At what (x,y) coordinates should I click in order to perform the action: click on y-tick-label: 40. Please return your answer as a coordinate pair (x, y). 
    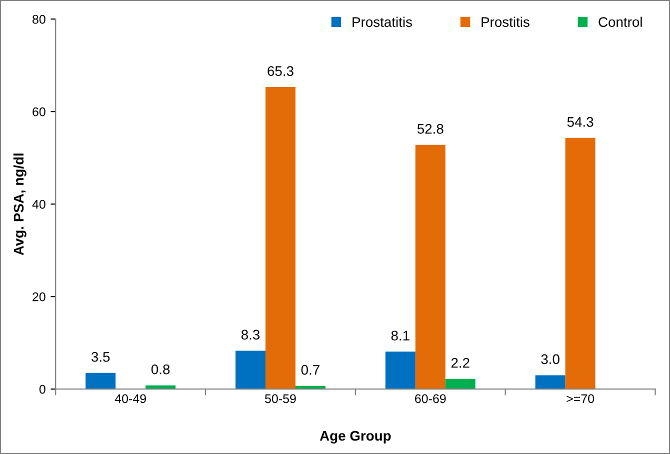
    Looking at the image, I should click on (39, 204).